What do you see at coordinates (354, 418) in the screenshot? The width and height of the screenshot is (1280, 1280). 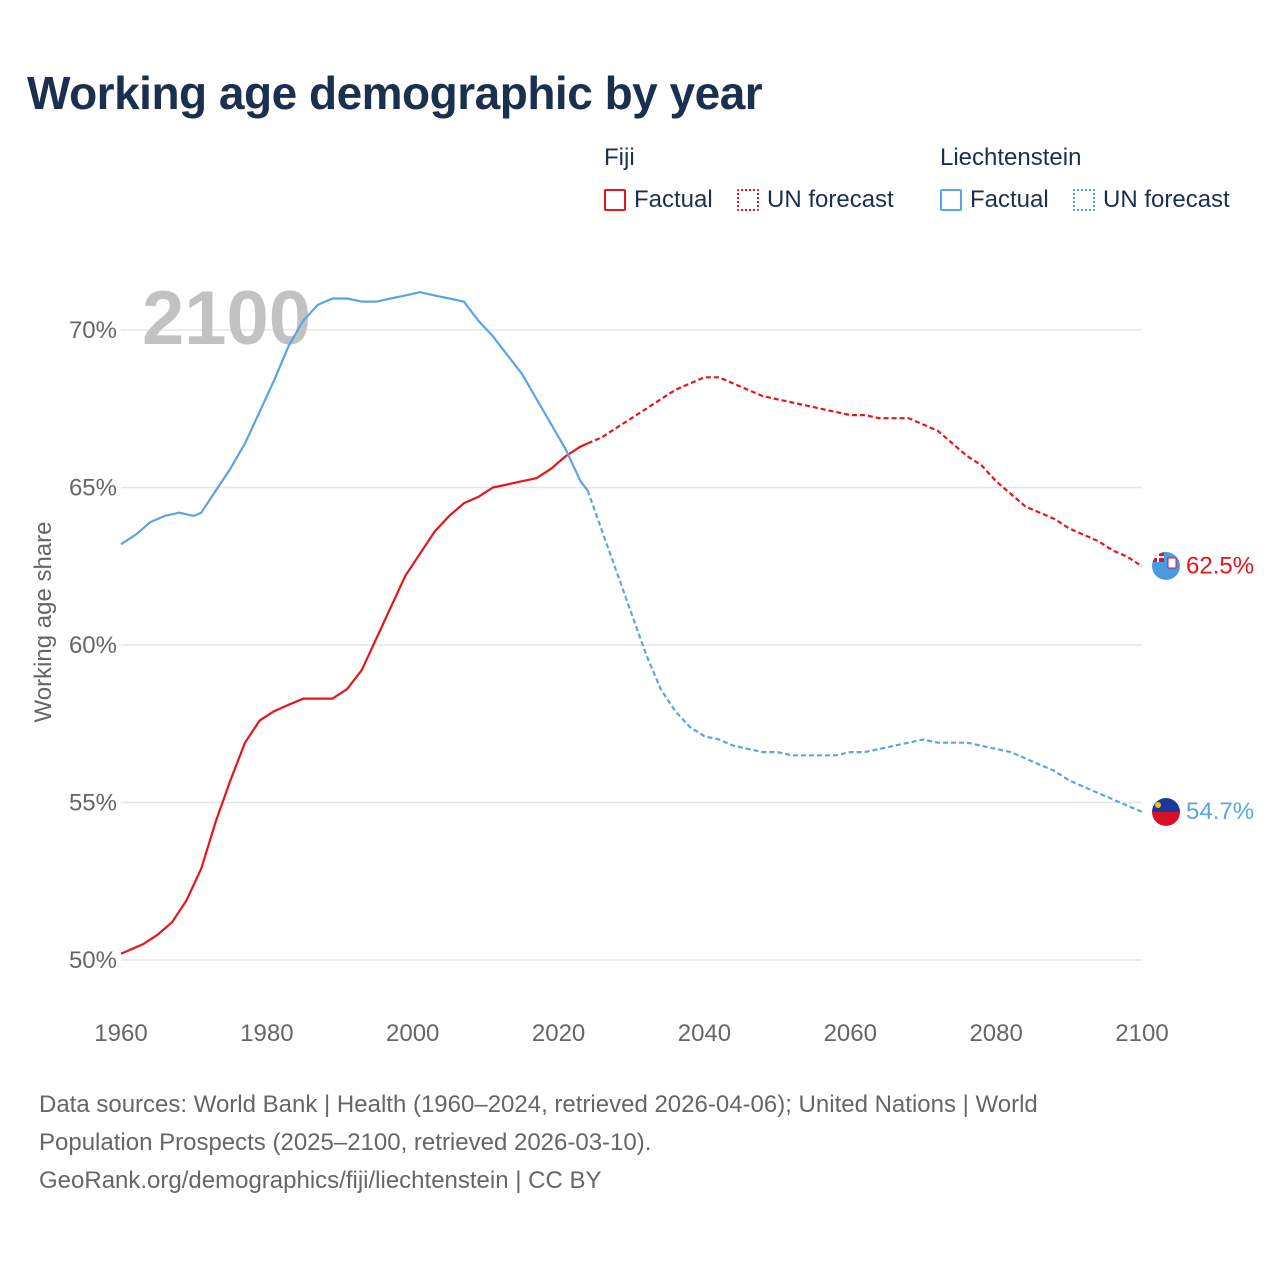 I see `liechtenstein-factual-line` at bounding box center [354, 418].